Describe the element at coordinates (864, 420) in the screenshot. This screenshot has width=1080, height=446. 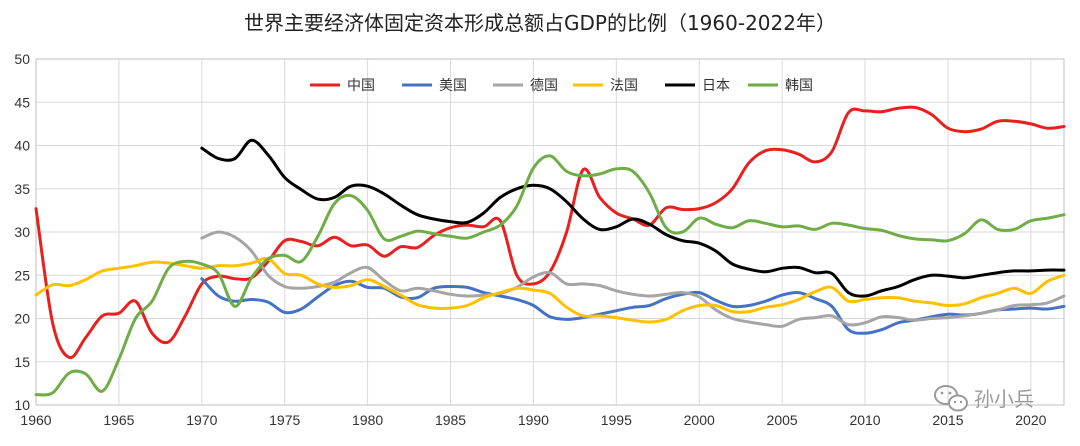
I see `x-tick-label: 2010` at that location.